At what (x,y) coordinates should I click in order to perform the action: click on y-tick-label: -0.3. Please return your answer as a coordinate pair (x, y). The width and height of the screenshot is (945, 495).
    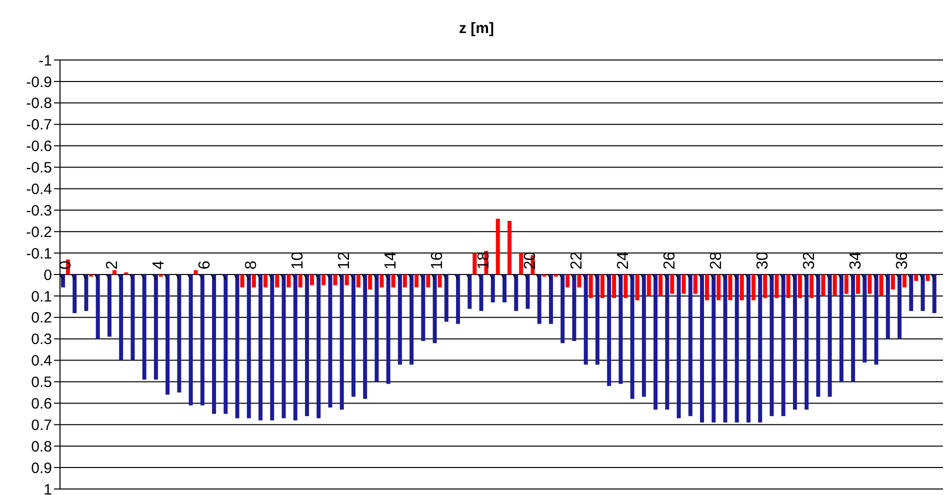
    Looking at the image, I should click on (39, 211).